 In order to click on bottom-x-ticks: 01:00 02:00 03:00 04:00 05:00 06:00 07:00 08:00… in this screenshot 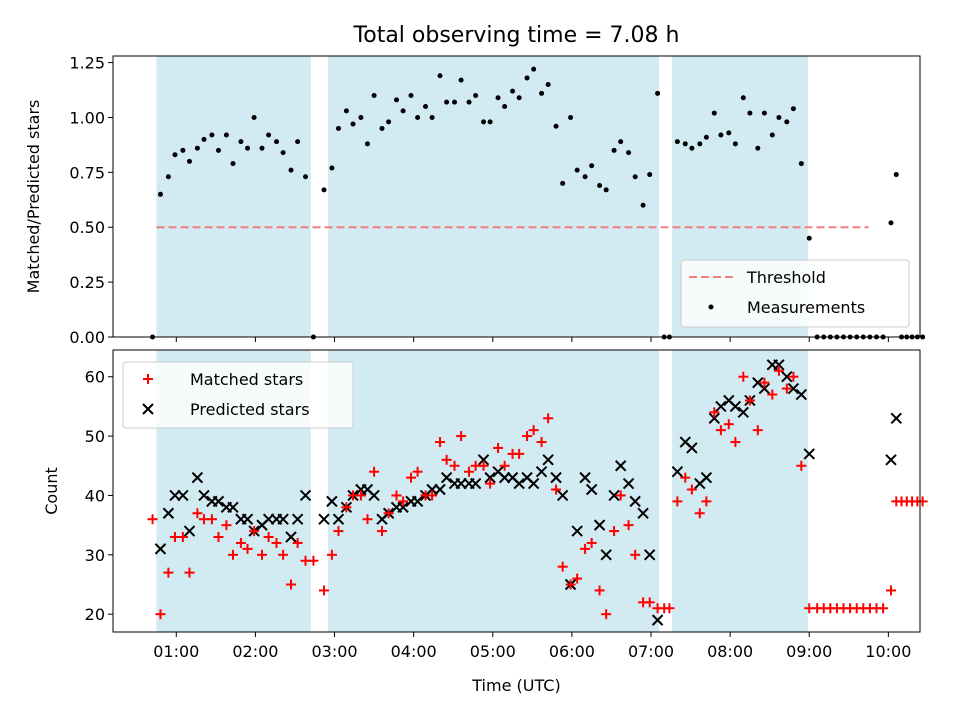, I will do `click(532, 646)`.